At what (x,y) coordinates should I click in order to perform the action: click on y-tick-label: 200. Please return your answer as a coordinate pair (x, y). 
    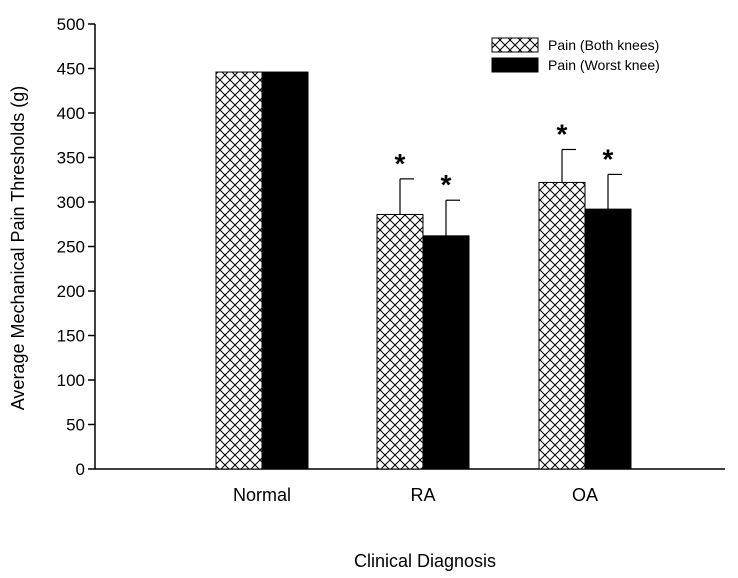
    Looking at the image, I should click on (71, 291).